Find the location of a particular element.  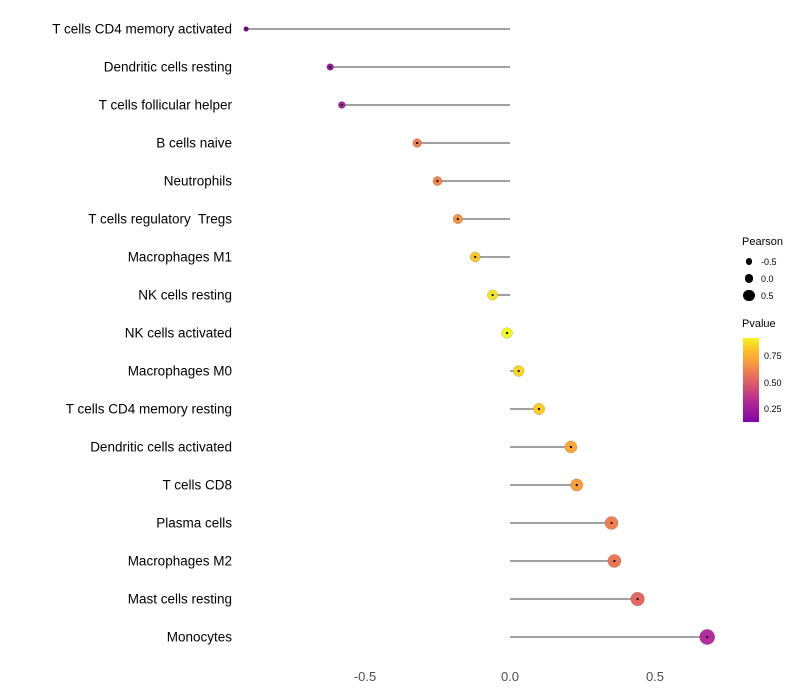

category-label: Neutrophils is located at coordinates (198, 181).